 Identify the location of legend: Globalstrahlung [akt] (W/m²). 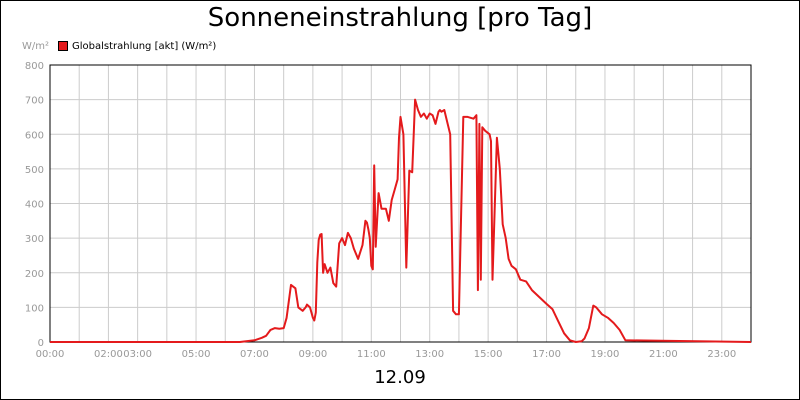
(137, 46).